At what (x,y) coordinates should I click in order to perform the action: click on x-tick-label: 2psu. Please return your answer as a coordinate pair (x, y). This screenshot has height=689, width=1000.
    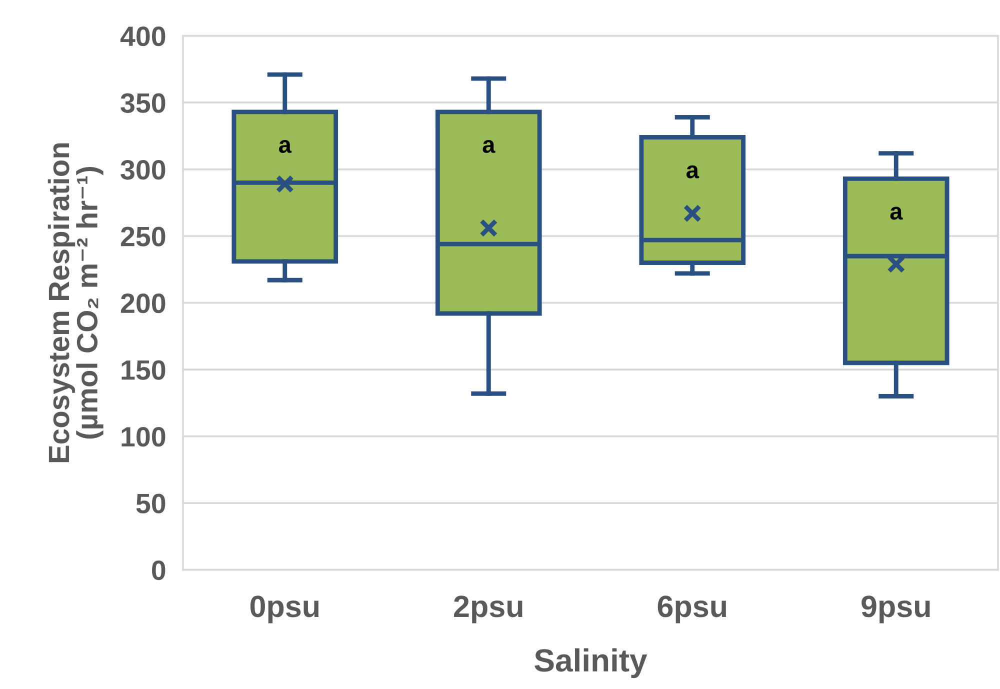
    Looking at the image, I should click on (488, 610).